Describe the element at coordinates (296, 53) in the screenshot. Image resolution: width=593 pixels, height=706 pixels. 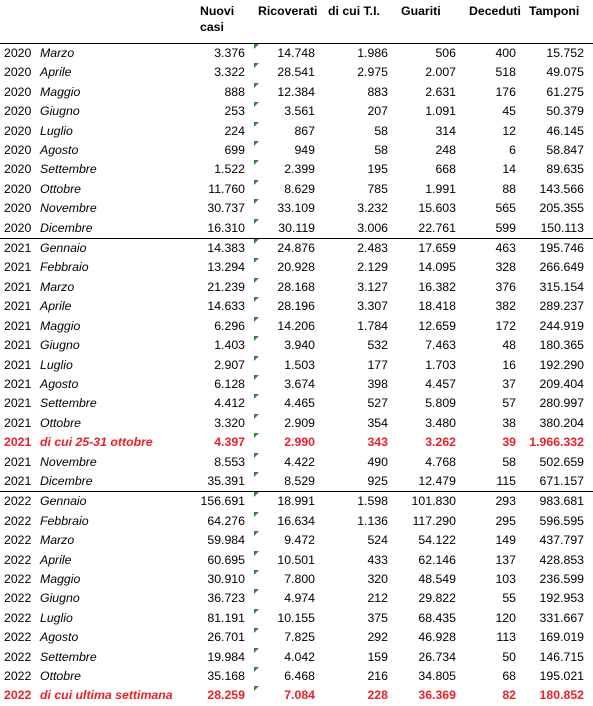
I see `table-row: 2020 Marzo 3.376 14.748 1.986 506 400 15.752` at that location.